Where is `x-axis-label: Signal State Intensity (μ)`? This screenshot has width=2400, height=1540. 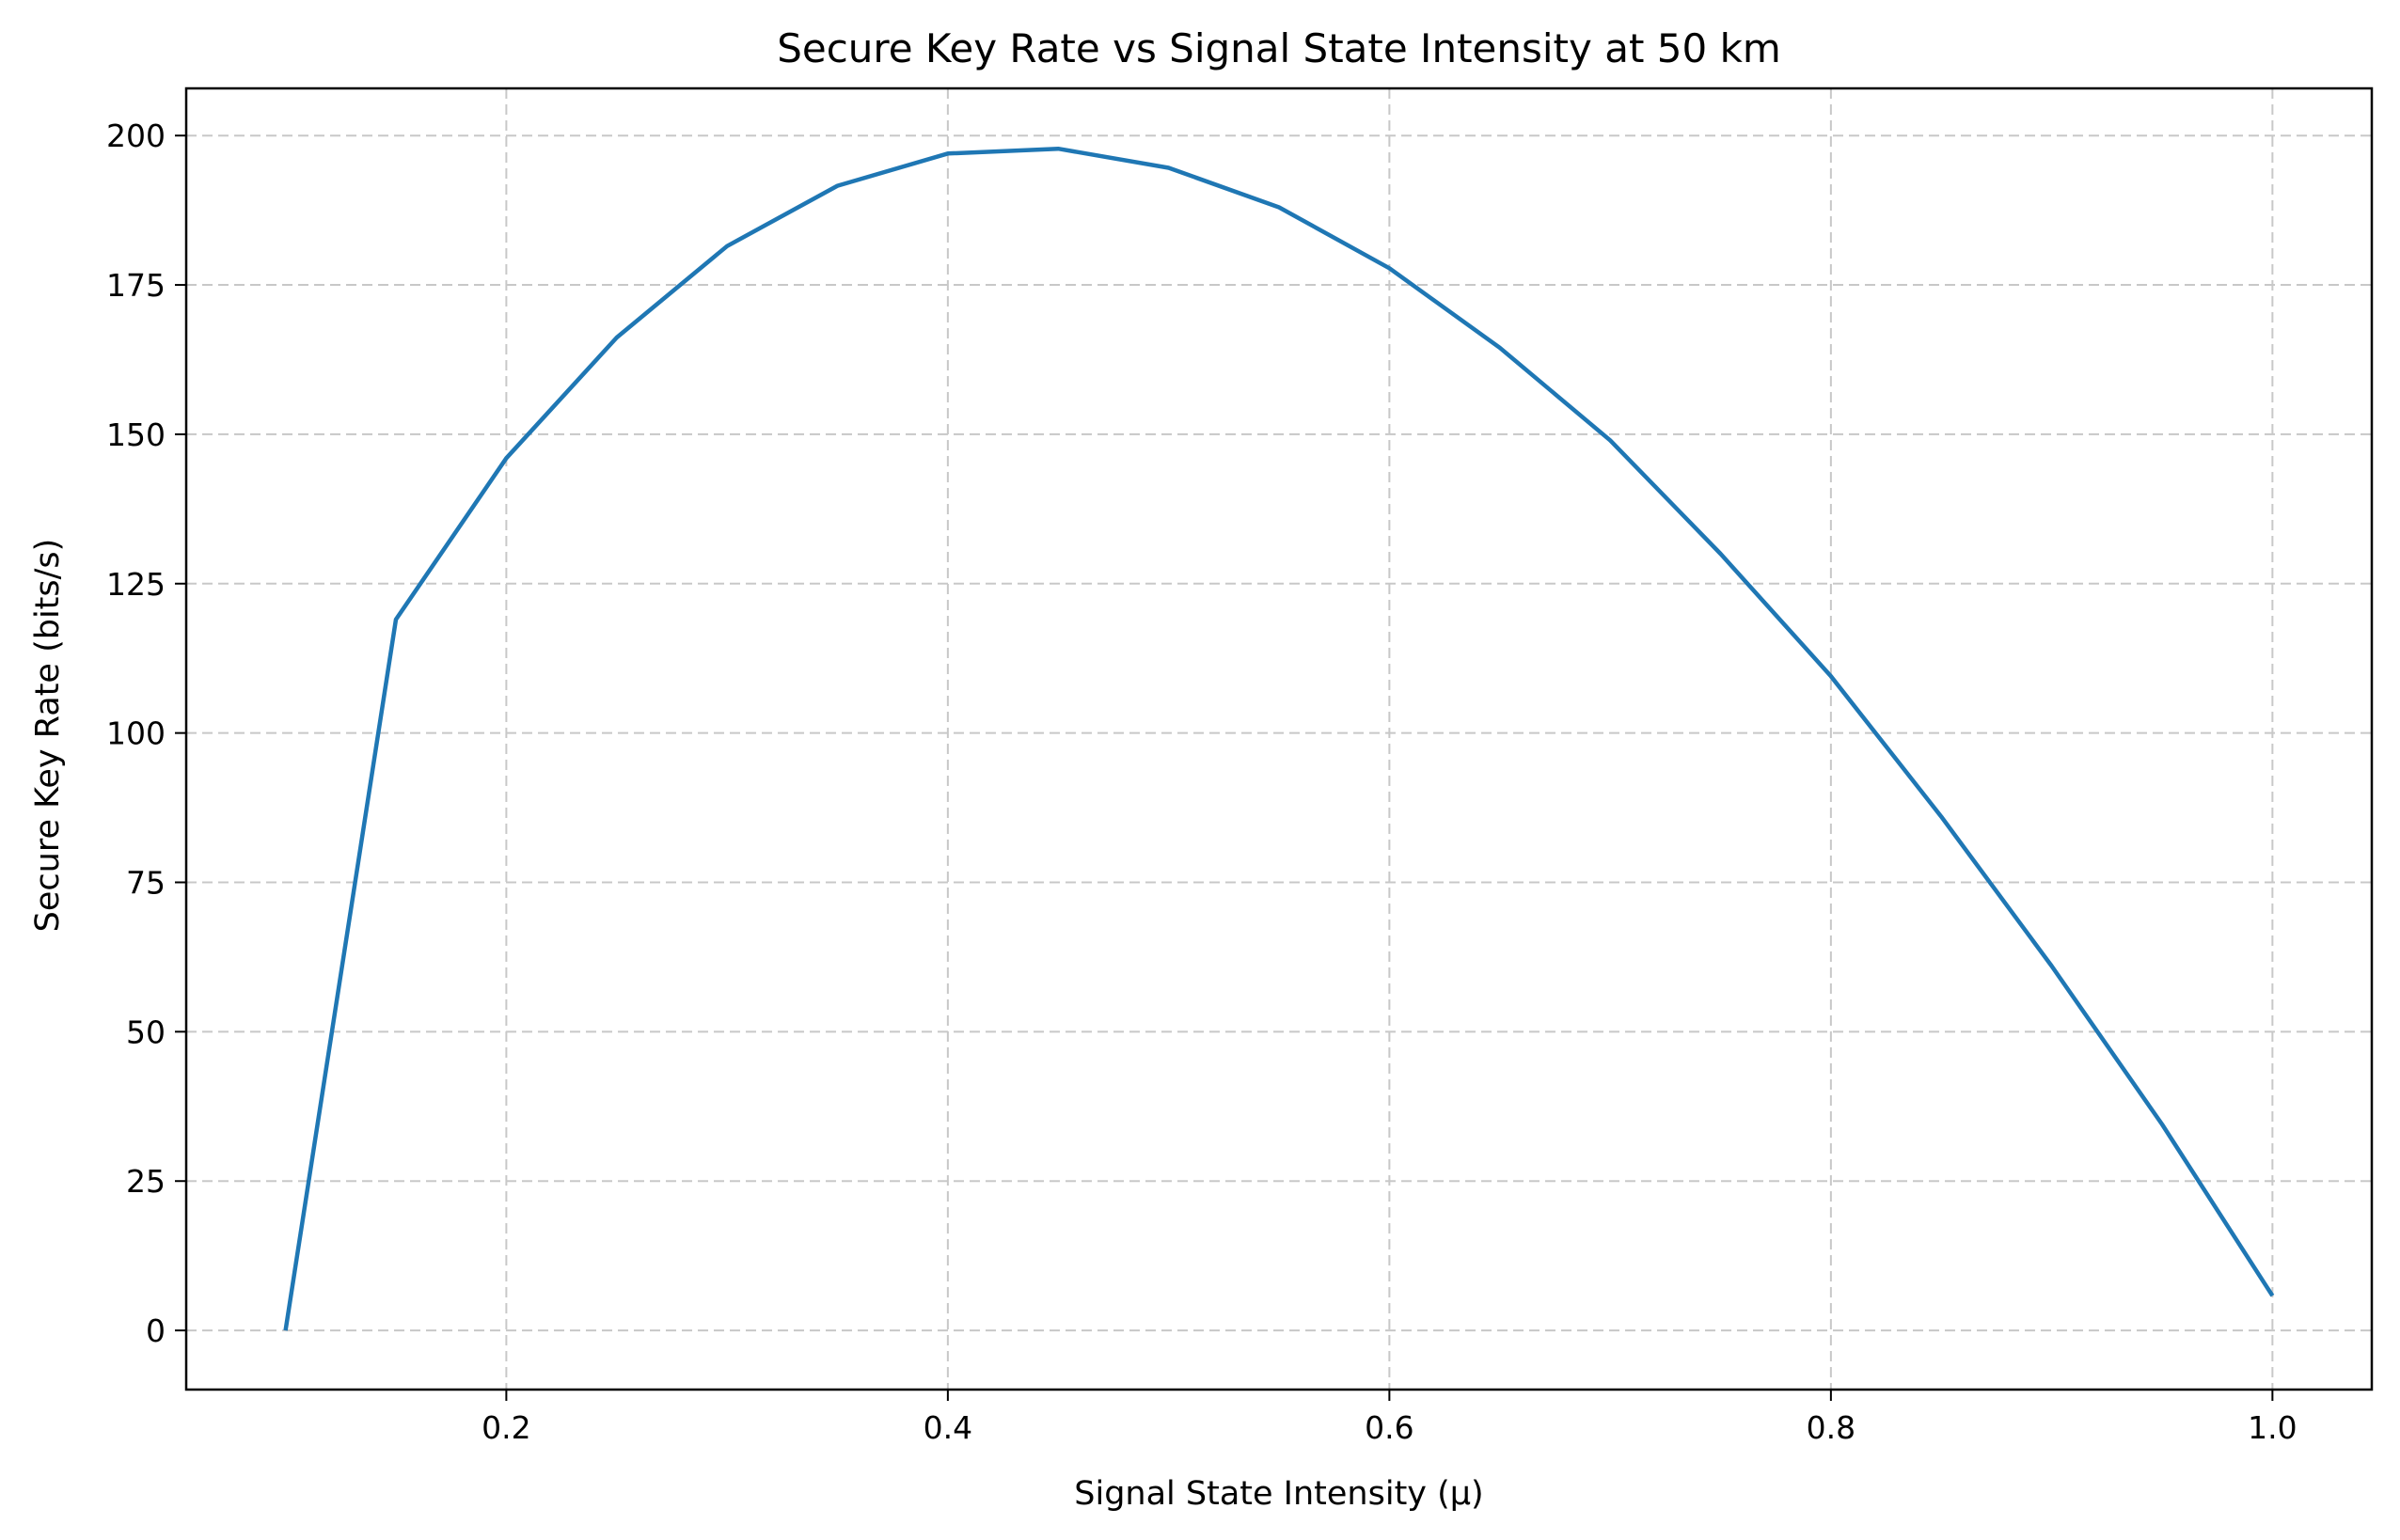
x-axis-label: Signal State Intensity (μ) is located at coordinates (1278, 1494).